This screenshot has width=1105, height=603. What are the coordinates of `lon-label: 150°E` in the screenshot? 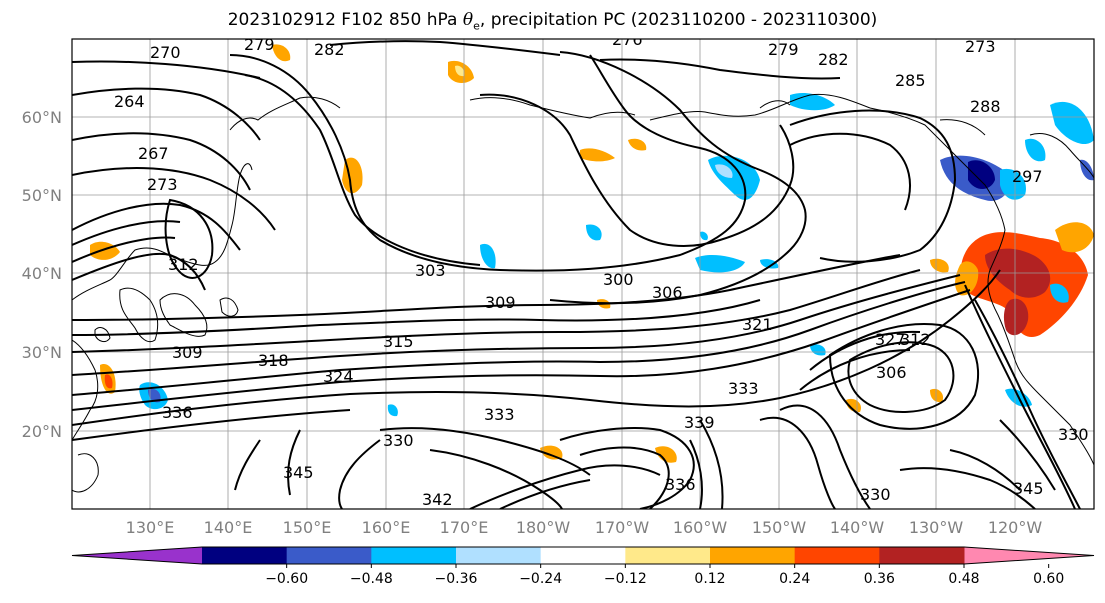 It's located at (307, 527).